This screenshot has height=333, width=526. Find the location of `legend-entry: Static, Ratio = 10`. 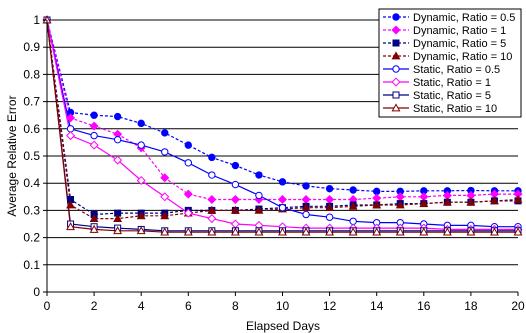

legend-entry: Static, Ratio = 10 is located at coordinates (455, 109).